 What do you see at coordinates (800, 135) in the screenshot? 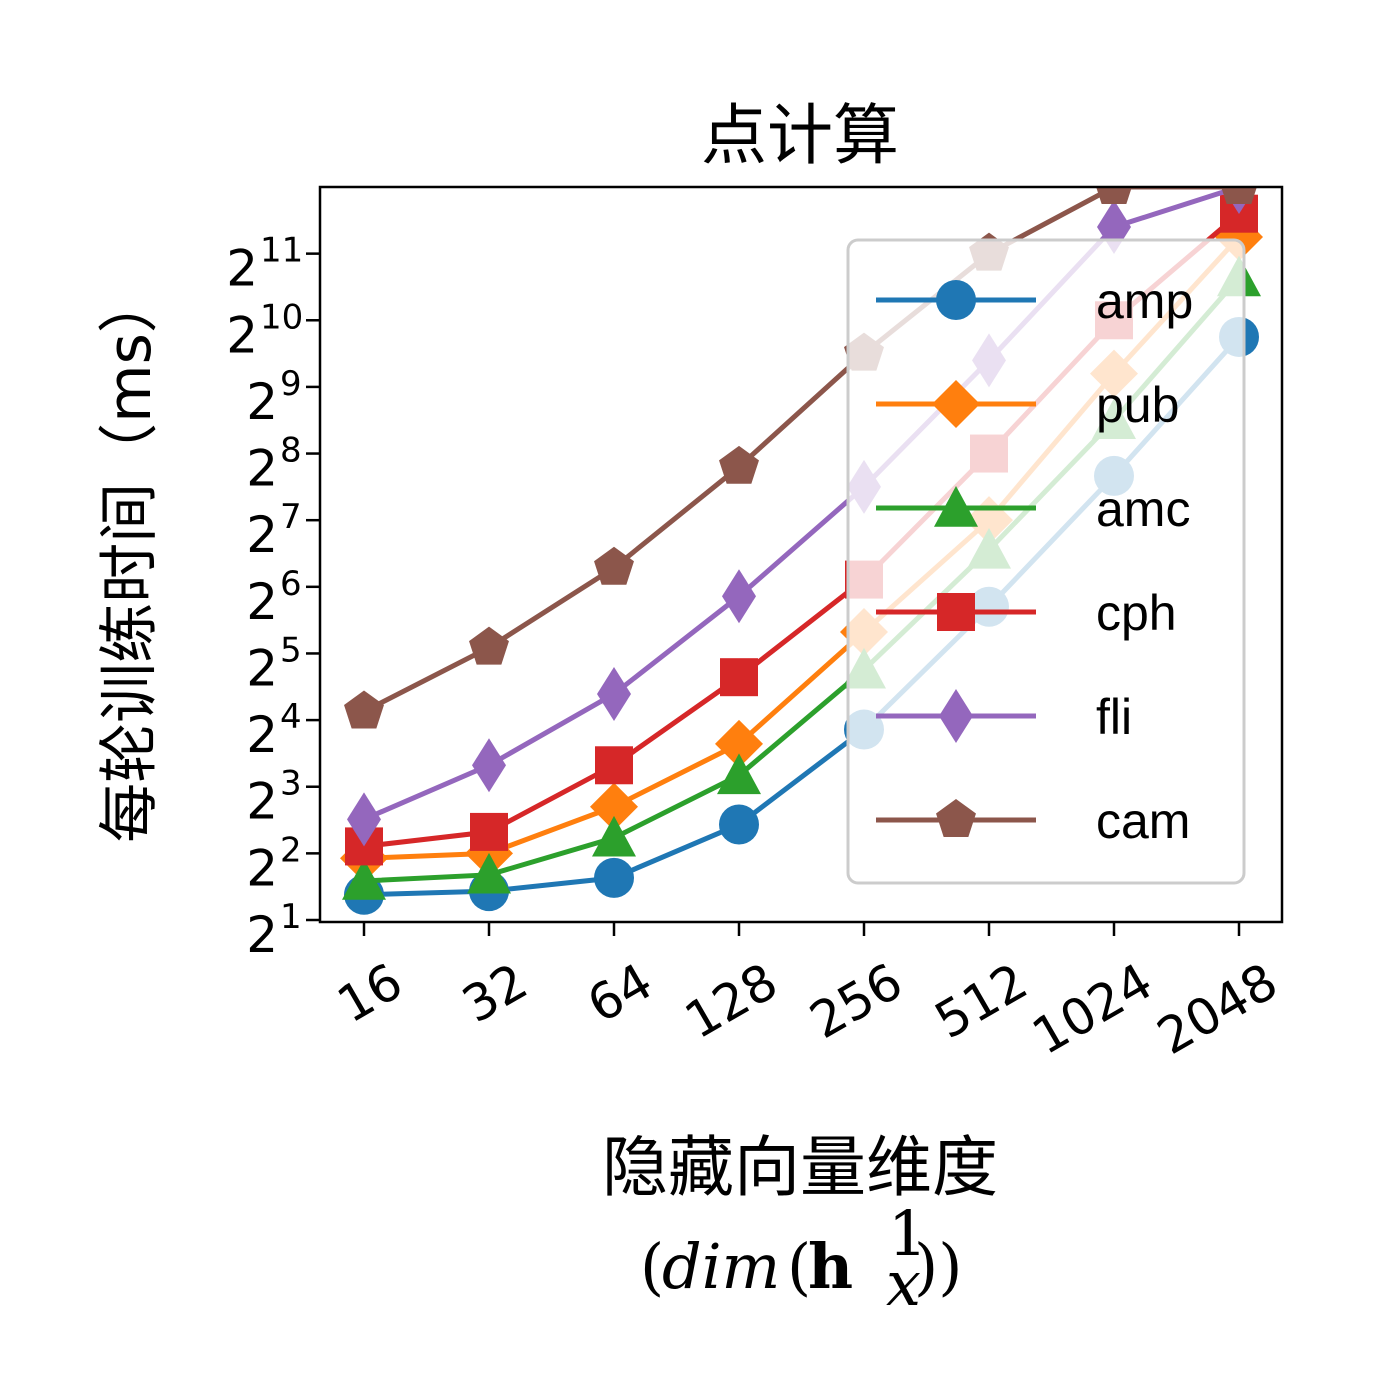
I see `chart-title: 点计算` at bounding box center [800, 135].